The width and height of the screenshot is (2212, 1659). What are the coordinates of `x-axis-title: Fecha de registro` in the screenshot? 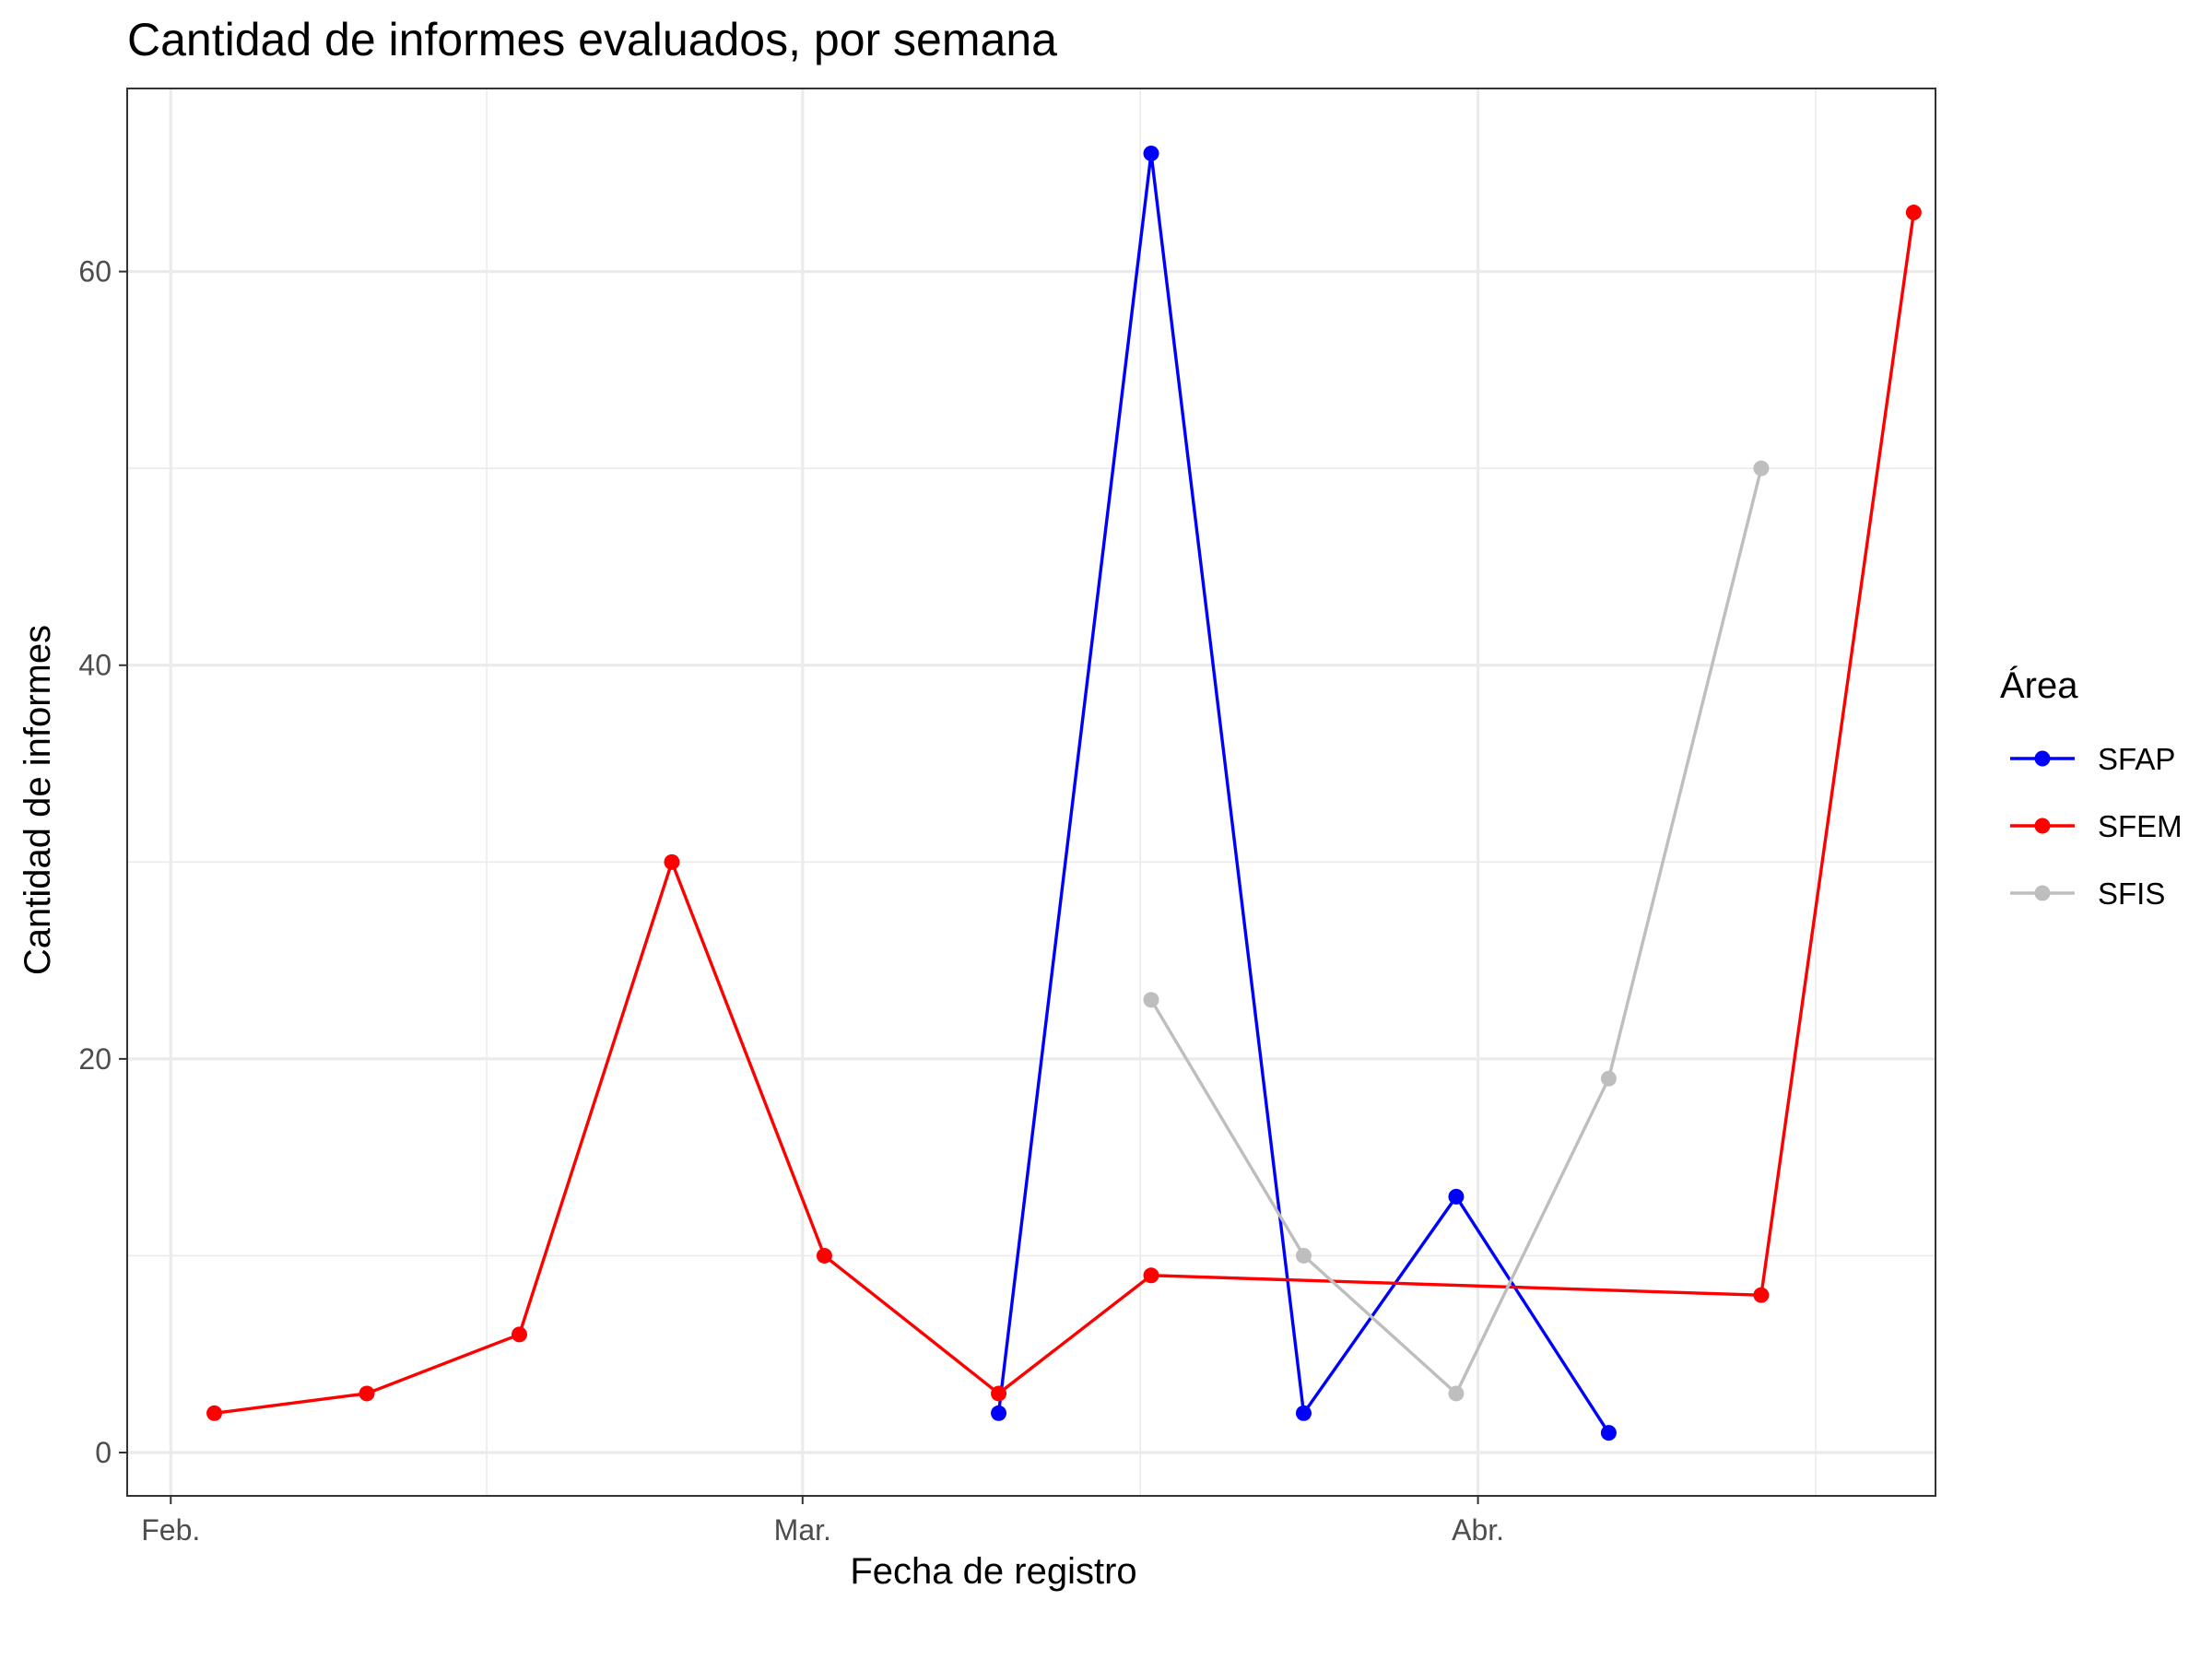 It's located at (993, 1571).